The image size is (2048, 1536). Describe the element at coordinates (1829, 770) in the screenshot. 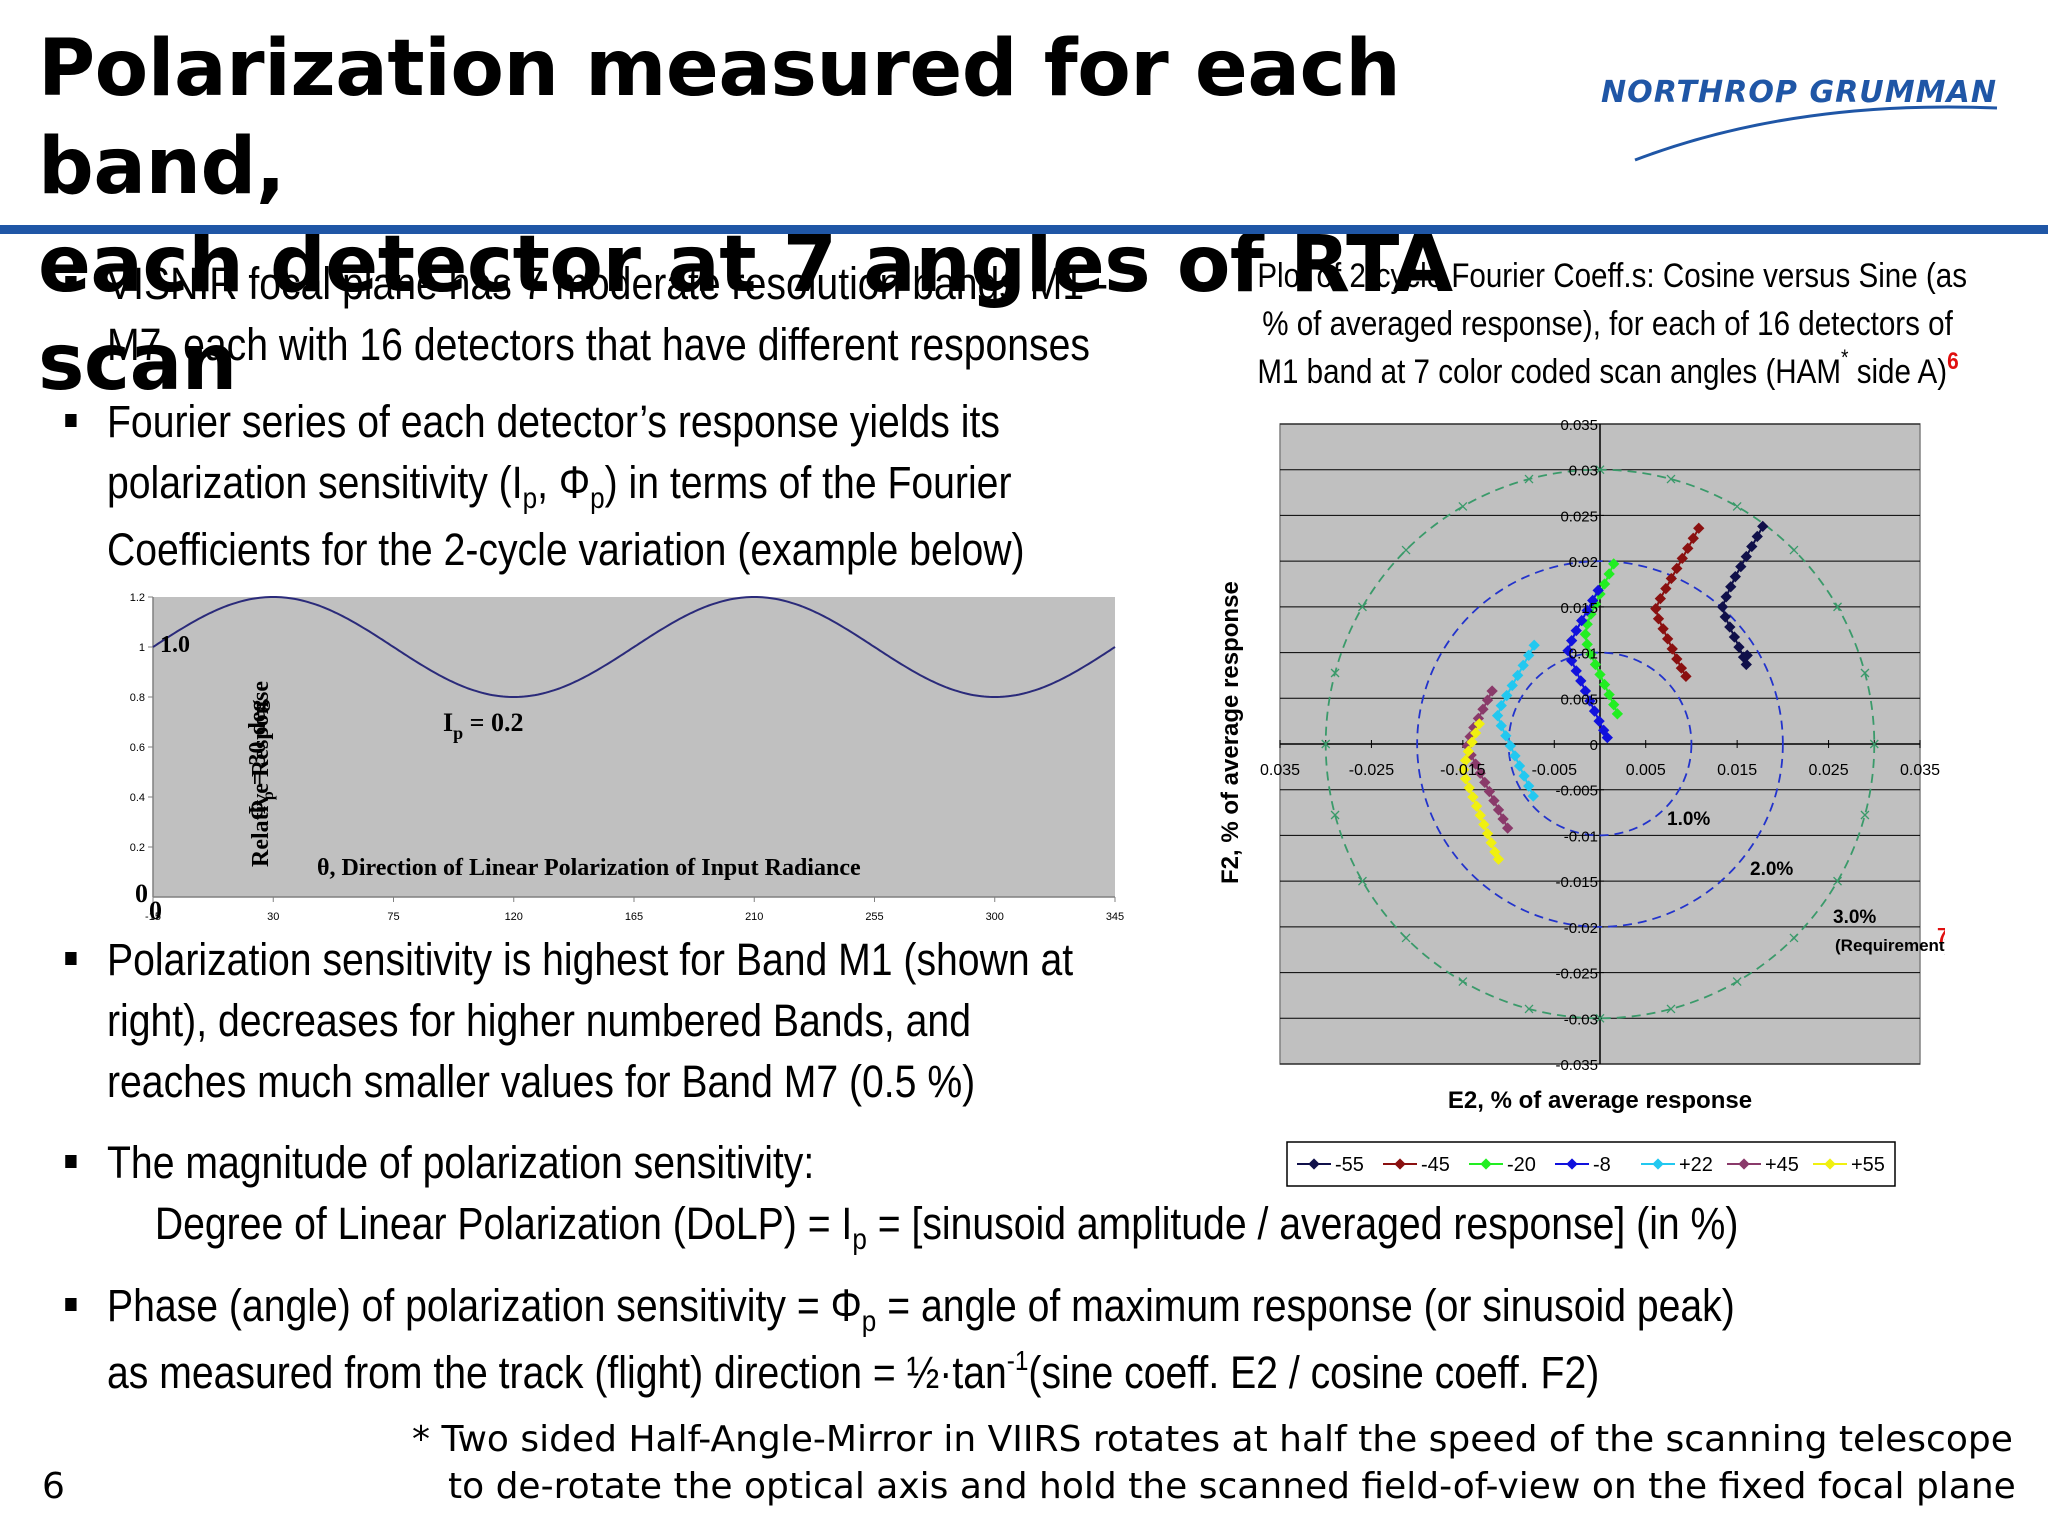

I see `scatter-xtick-label: 0.025` at that location.